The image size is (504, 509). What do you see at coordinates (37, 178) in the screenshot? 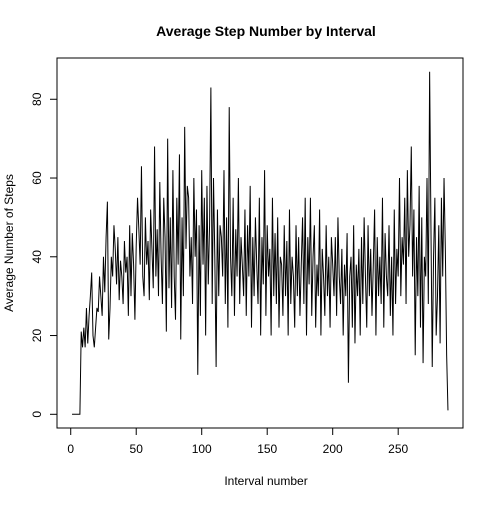
I see `y-tick-label: 60` at bounding box center [37, 178].